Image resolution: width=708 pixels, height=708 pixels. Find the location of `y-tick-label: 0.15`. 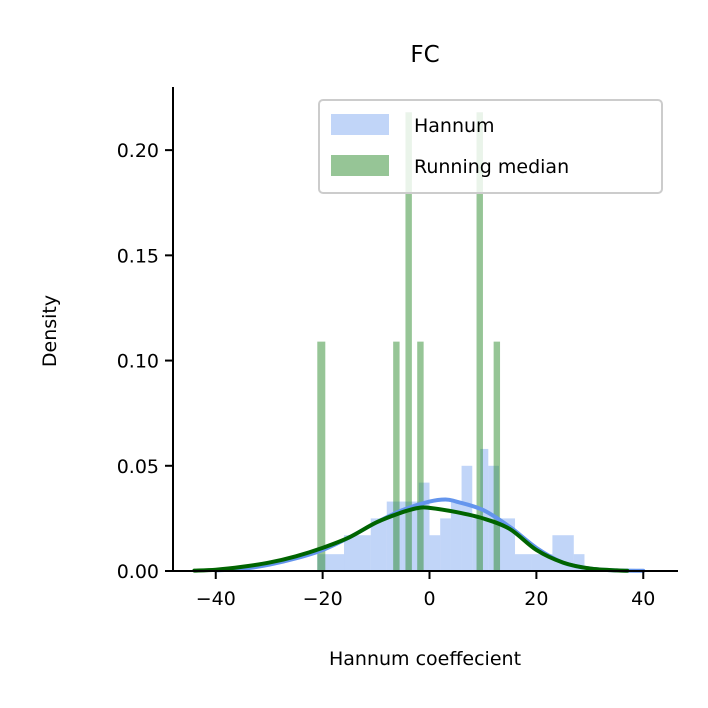

y-tick-label: 0.15 is located at coordinates (138, 256).